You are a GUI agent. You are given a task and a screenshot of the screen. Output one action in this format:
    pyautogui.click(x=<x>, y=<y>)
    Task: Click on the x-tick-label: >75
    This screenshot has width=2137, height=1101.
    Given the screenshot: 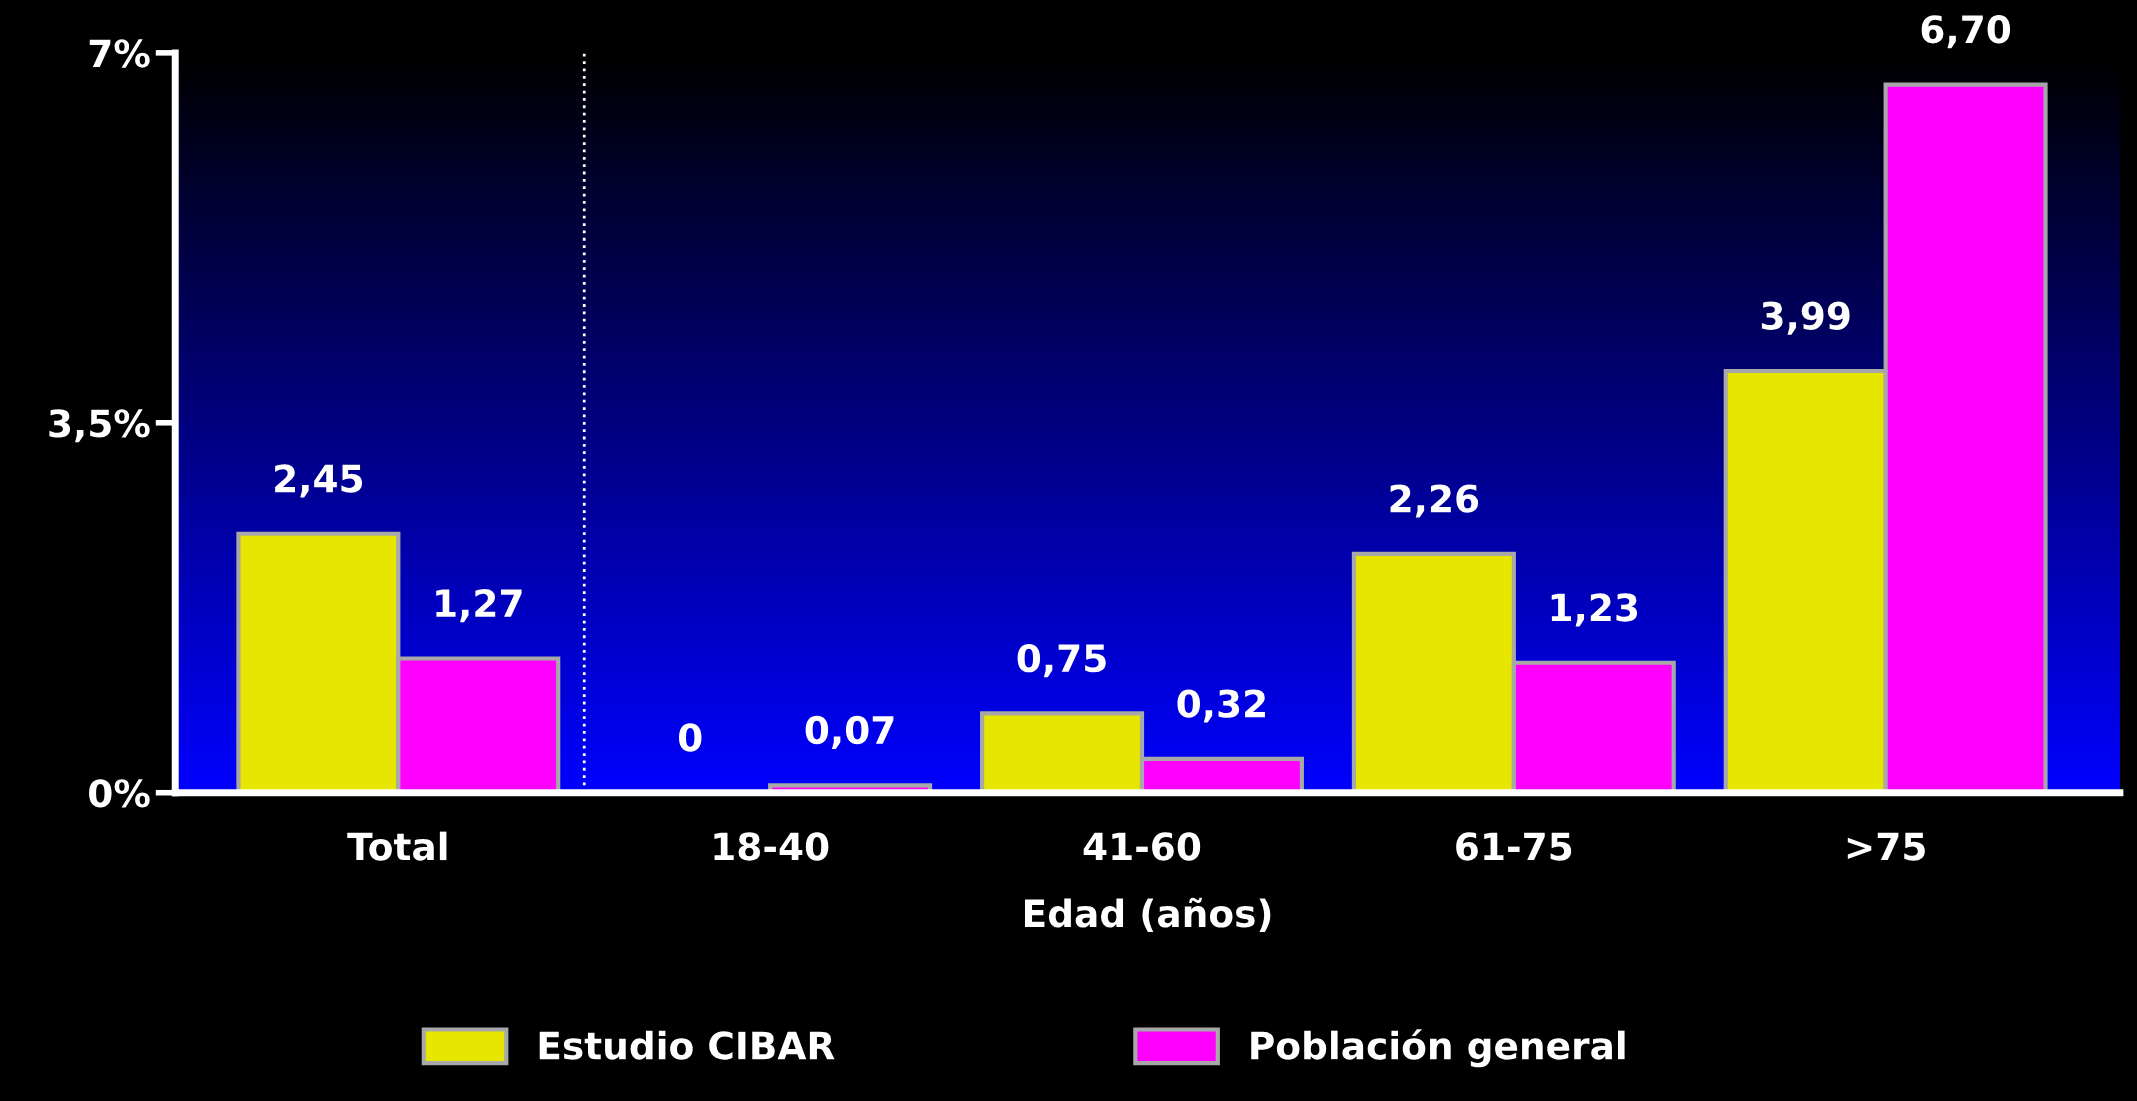 What is the action you would take?
    pyautogui.click(x=1886, y=846)
    